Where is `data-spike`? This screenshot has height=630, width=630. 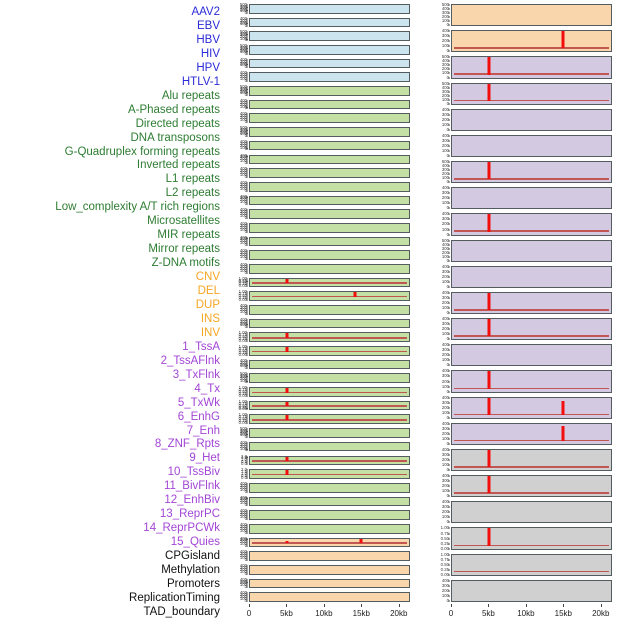 data-spike is located at coordinates (489, 301).